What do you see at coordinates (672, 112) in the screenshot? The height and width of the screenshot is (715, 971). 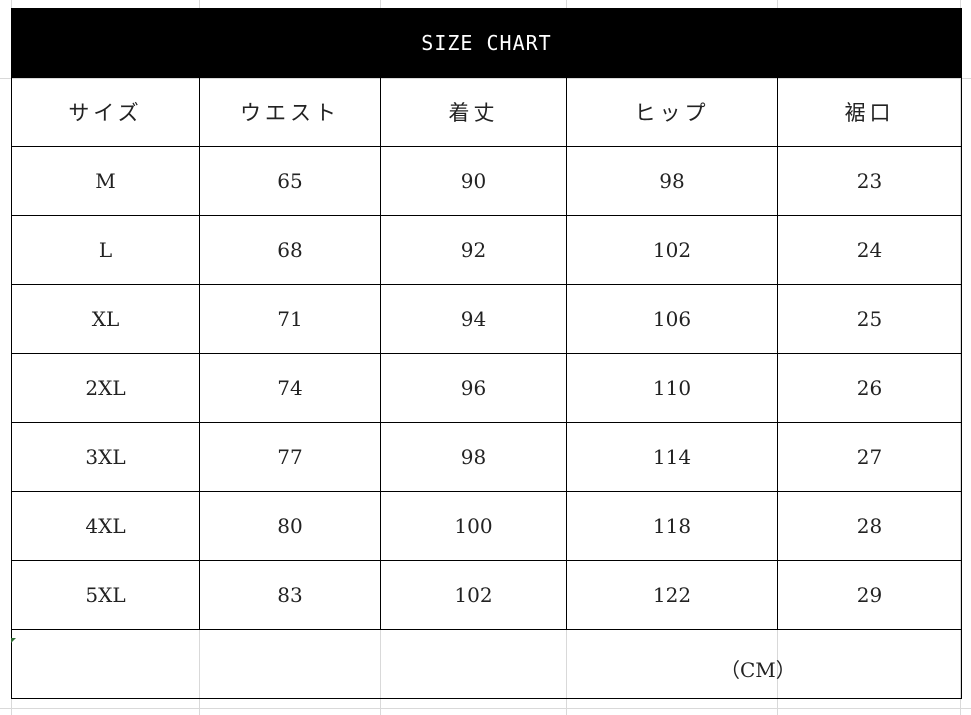 I see `column-header: ヒップ` at bounding box center [672, 112].